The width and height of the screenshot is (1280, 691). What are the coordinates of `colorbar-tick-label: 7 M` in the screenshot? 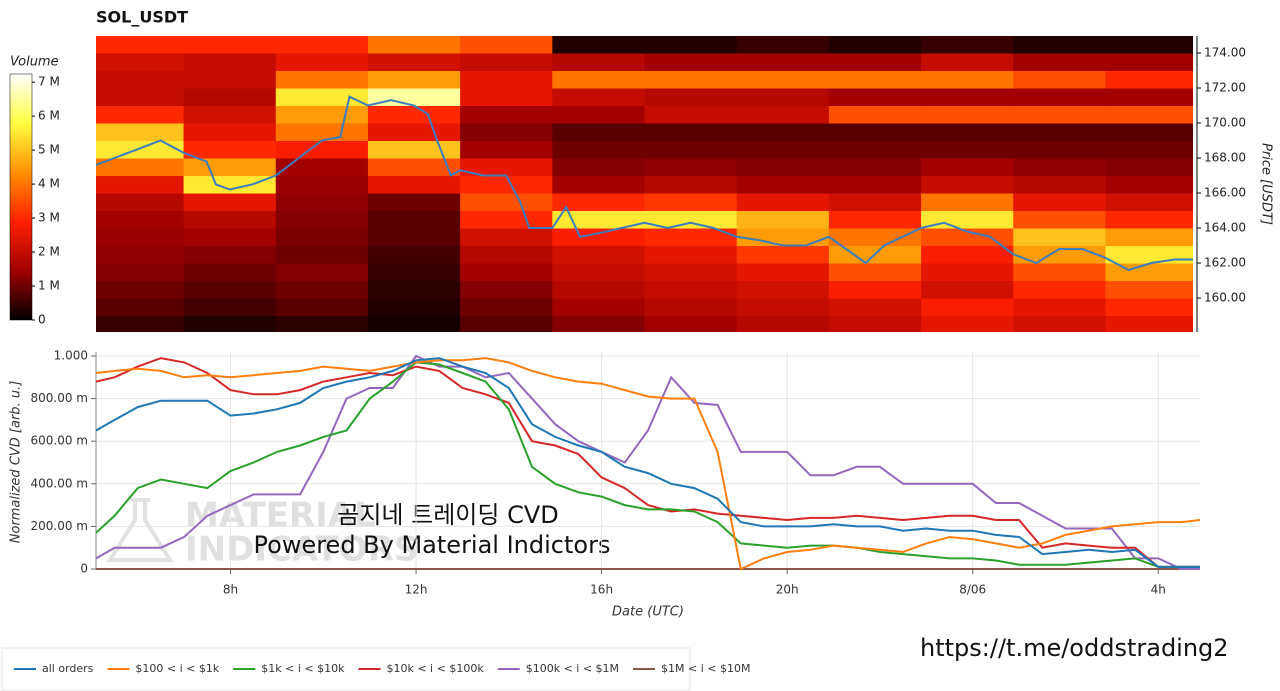 It's located at (49, 82).